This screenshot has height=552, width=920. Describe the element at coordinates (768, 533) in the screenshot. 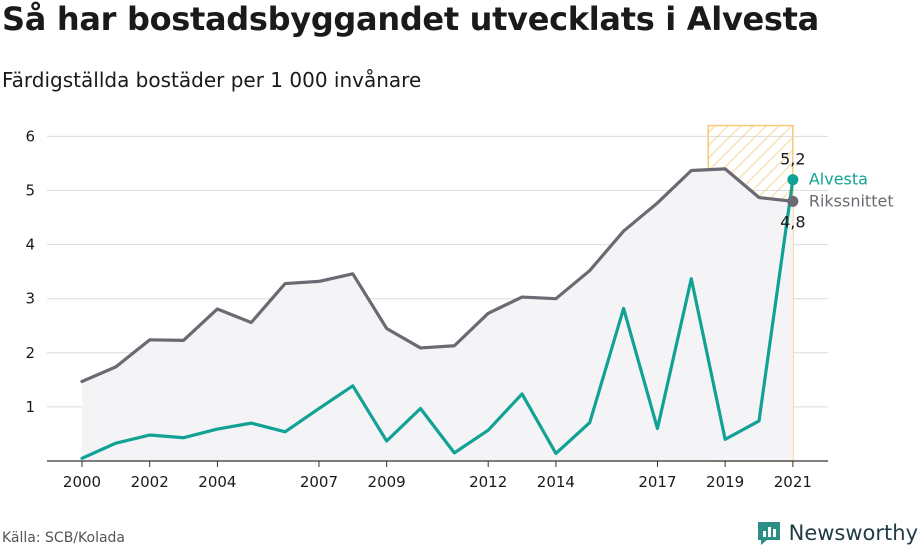

I see `newsworthy-logo-icon` at that location.